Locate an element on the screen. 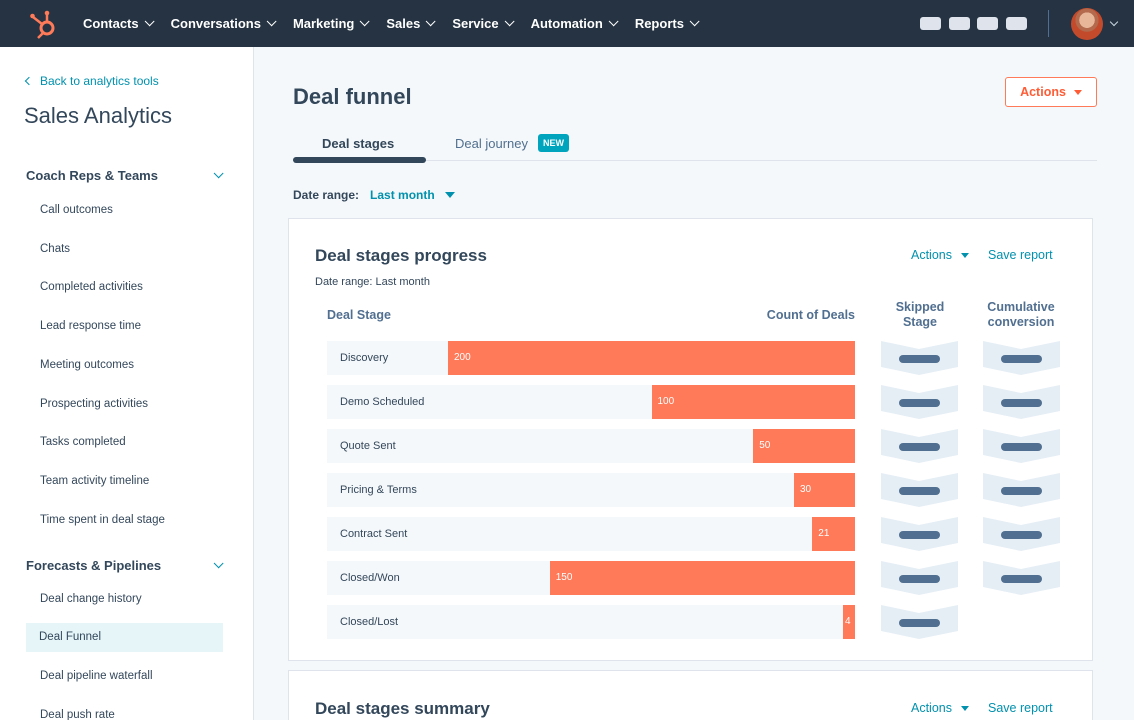  funnel-bar: 150 is located at coordinates (702, 578).